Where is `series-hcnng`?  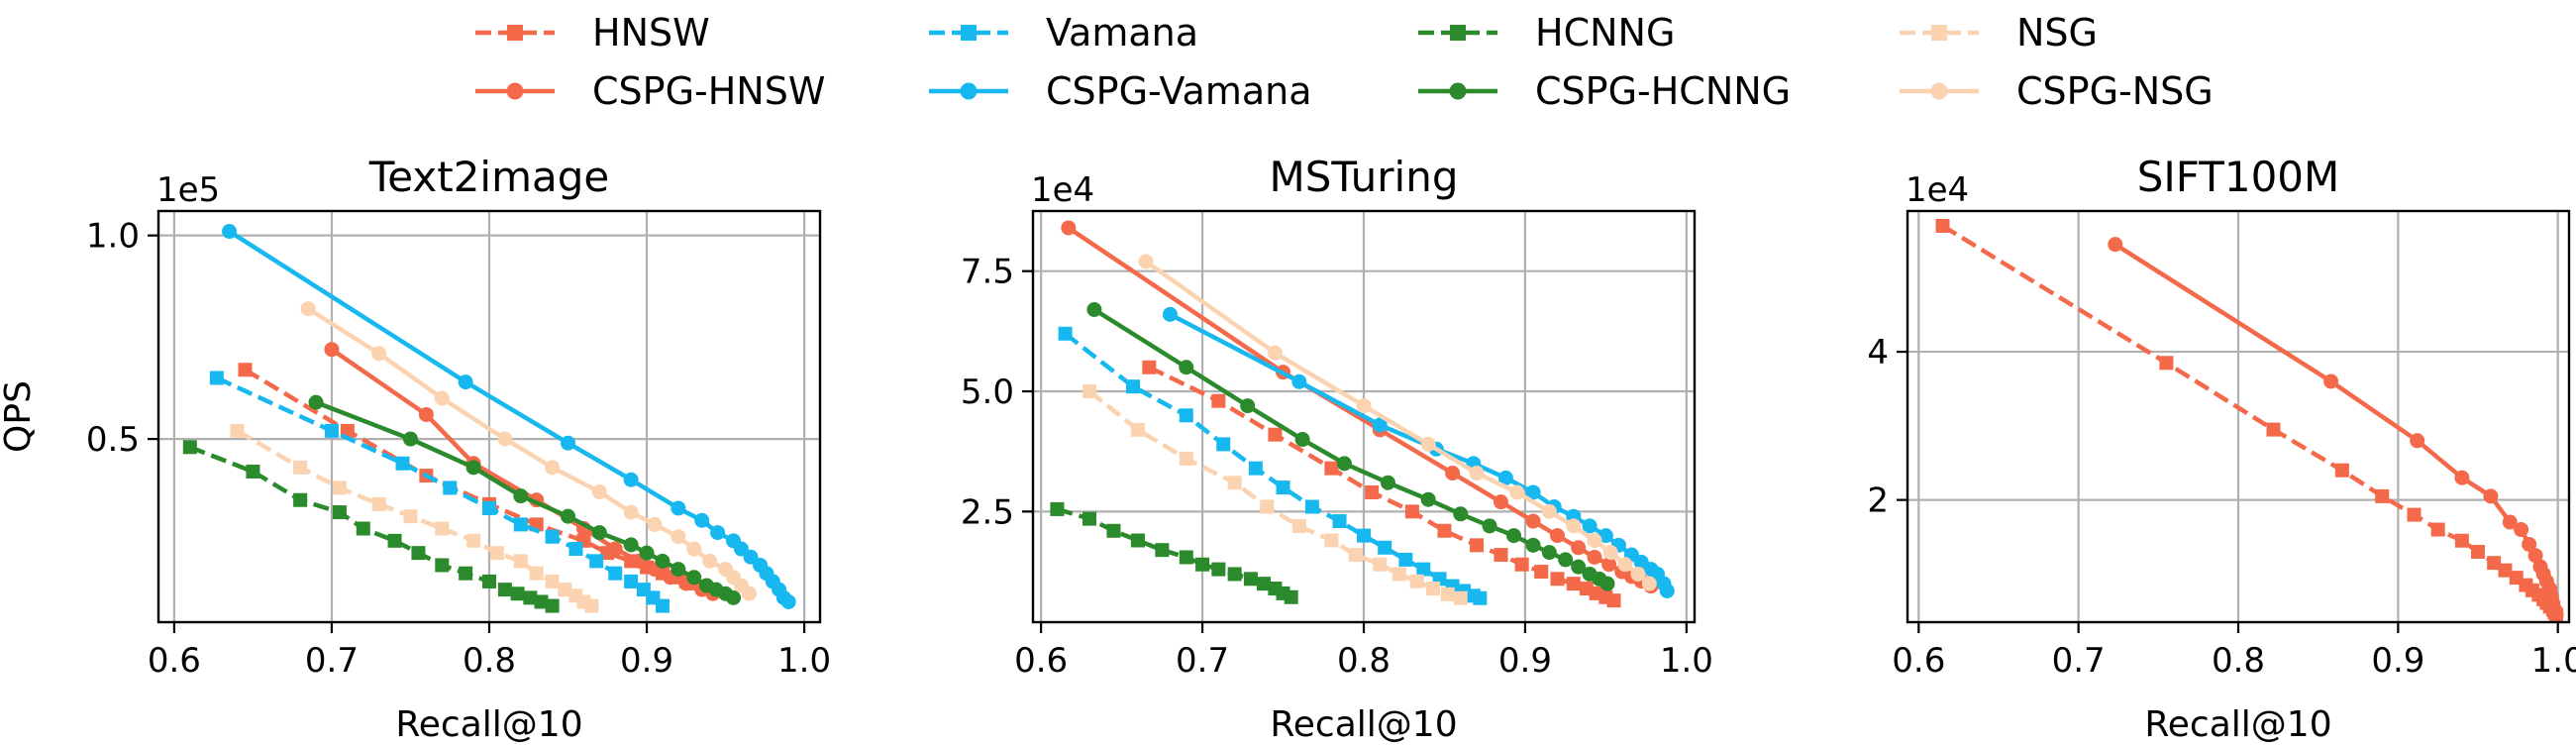 series-hcnng is located at coordinates (1174, 552).